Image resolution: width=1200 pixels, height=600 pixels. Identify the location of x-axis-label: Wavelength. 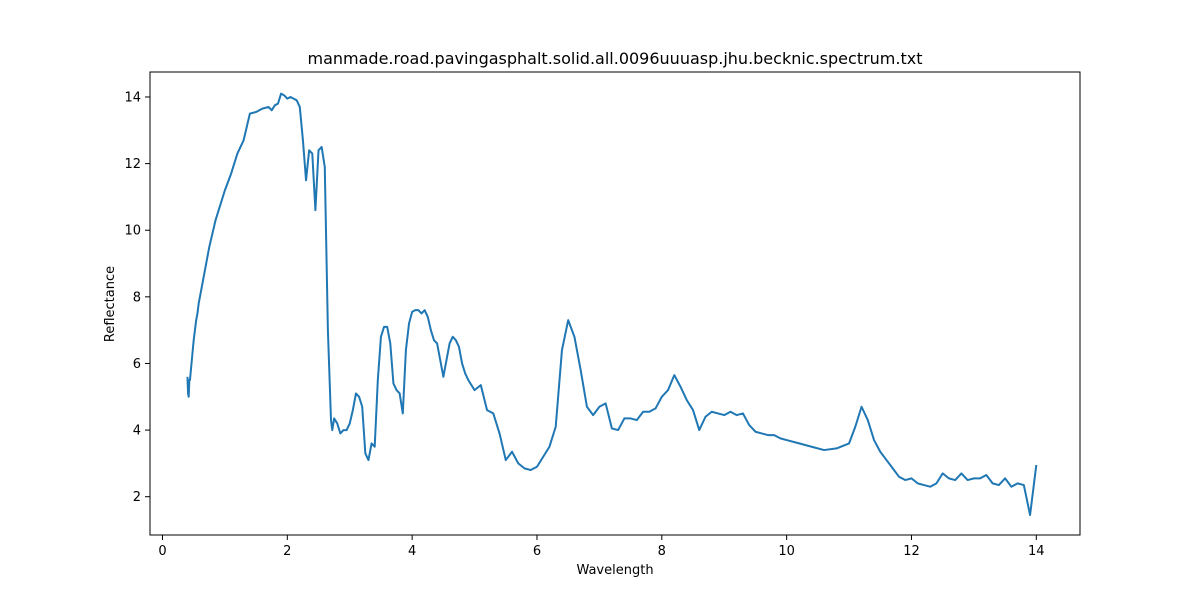
(614, 570).